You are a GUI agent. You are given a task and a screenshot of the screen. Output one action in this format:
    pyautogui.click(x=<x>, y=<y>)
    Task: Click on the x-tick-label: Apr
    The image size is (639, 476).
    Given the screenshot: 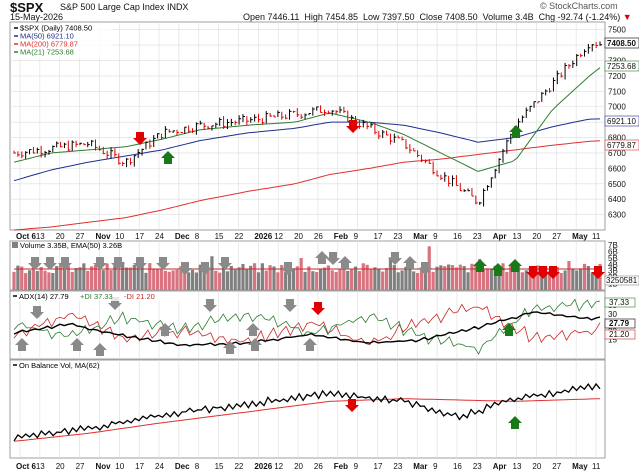 What is the action you would take?
    pyautogui.click(x=500, y=236)
    